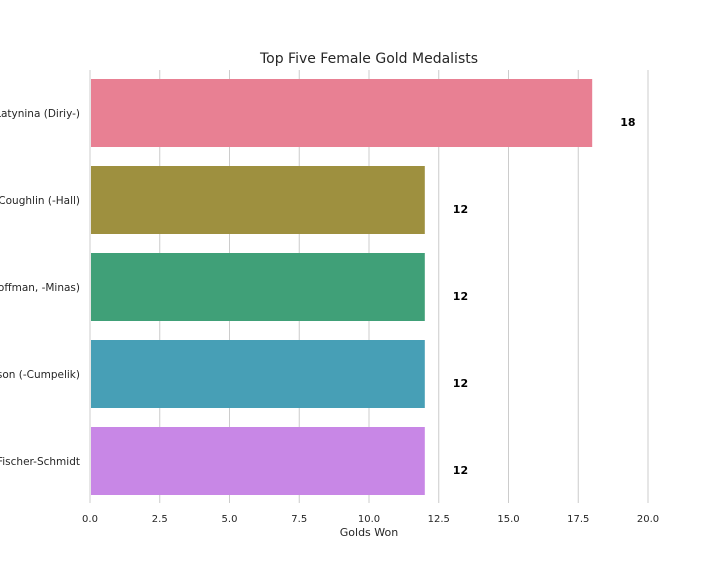  What do you see at coordinates (90, 519) in the screenshot?
I see `x-tick-label: 0.0` at bounding box center [90, 519].